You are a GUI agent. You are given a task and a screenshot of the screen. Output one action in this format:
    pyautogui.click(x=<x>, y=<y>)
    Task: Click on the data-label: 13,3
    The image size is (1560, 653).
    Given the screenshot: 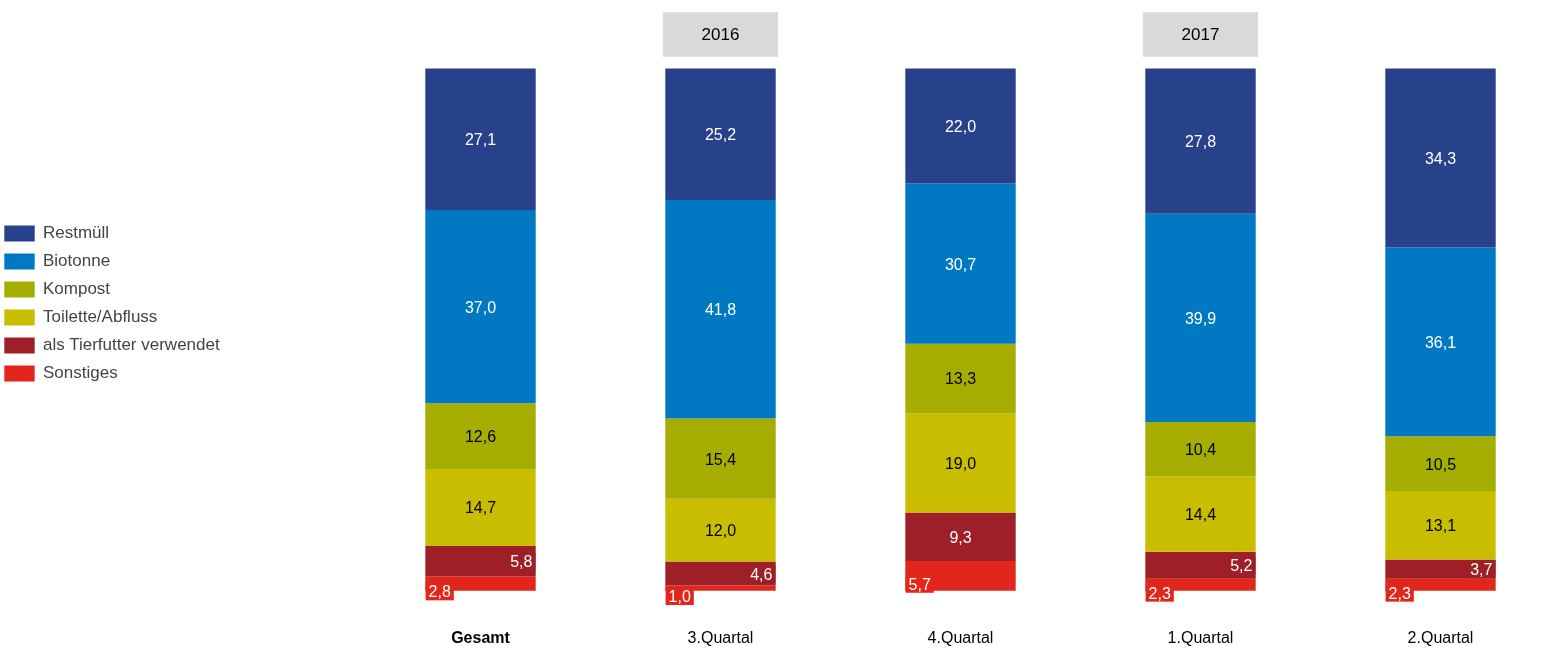 What is the action you would take?
    pyautogui.click(x=960, y=379)
    